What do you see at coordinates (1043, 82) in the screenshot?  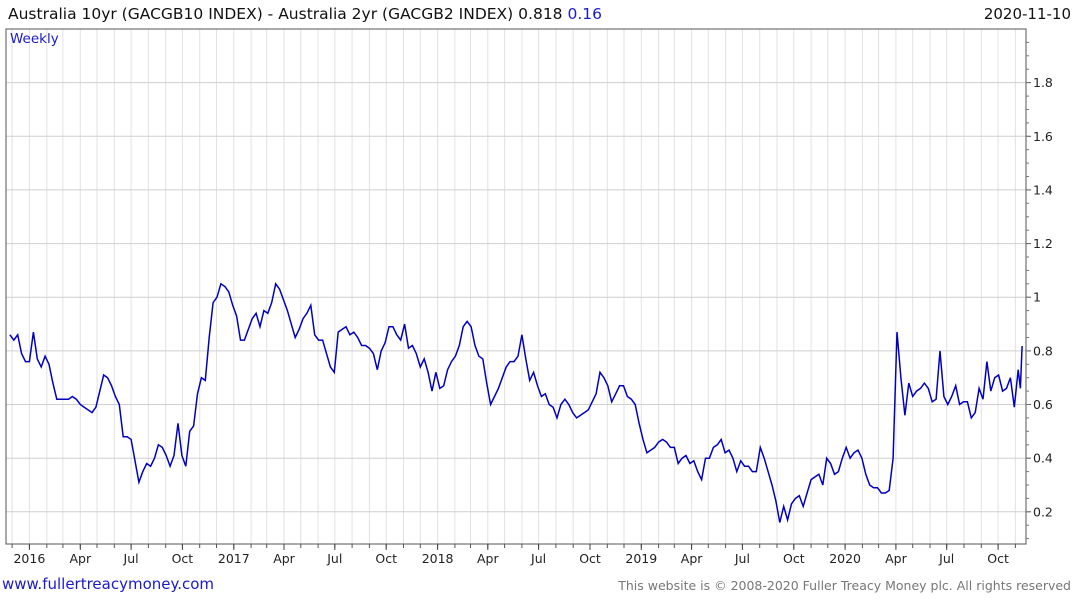 I see `y-tick-label: 1.8` at bounding box center [1043, 82].